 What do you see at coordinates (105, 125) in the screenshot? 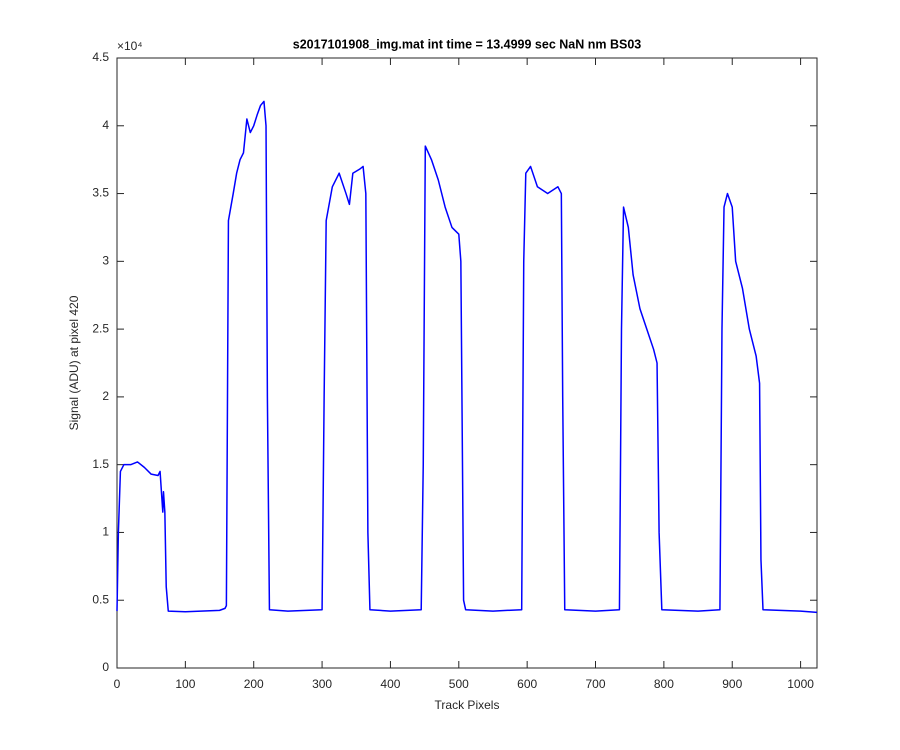
I see `y-tick-label: 4` at bounding box center [105, 125].